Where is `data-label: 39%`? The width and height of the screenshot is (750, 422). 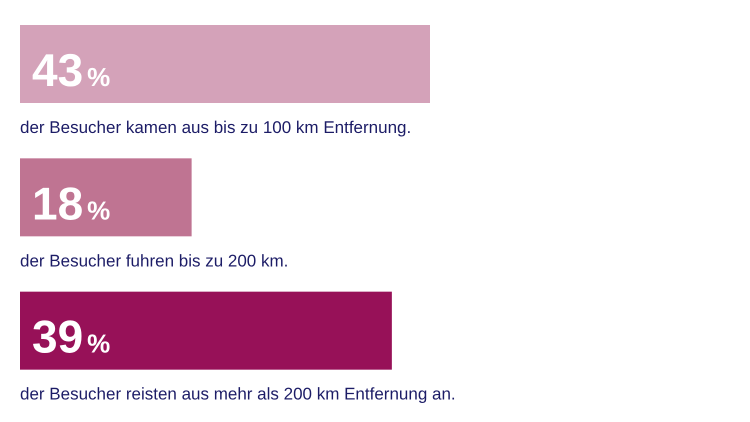
data-label: 39% is located at coordinates (71, 336).